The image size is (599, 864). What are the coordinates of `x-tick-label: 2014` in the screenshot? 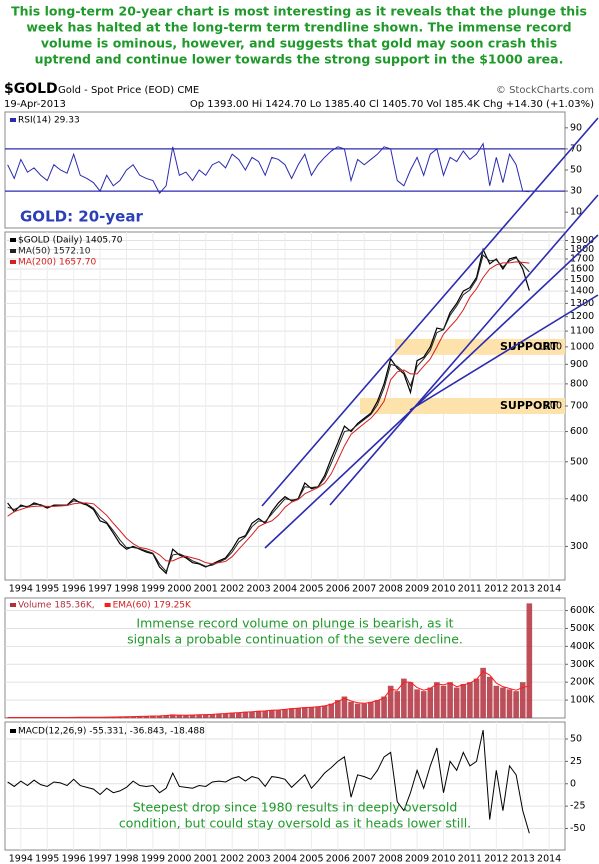 It's located at (549, 589).